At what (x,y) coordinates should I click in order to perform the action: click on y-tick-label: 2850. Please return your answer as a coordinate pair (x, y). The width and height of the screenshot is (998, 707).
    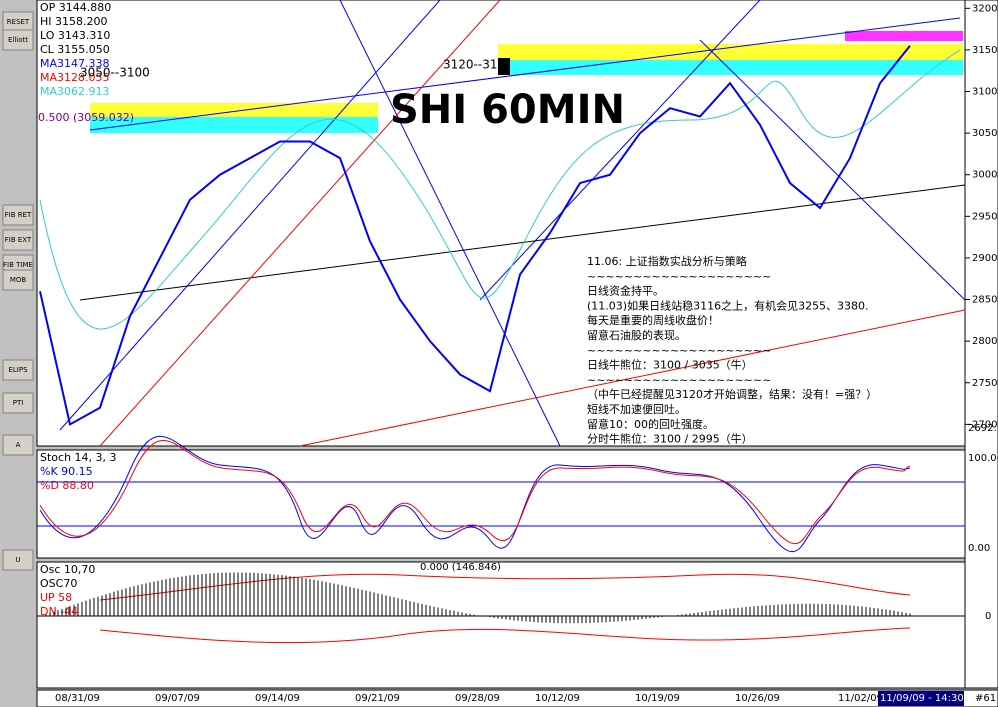
    Looking at the image, I should click on (984, 300).